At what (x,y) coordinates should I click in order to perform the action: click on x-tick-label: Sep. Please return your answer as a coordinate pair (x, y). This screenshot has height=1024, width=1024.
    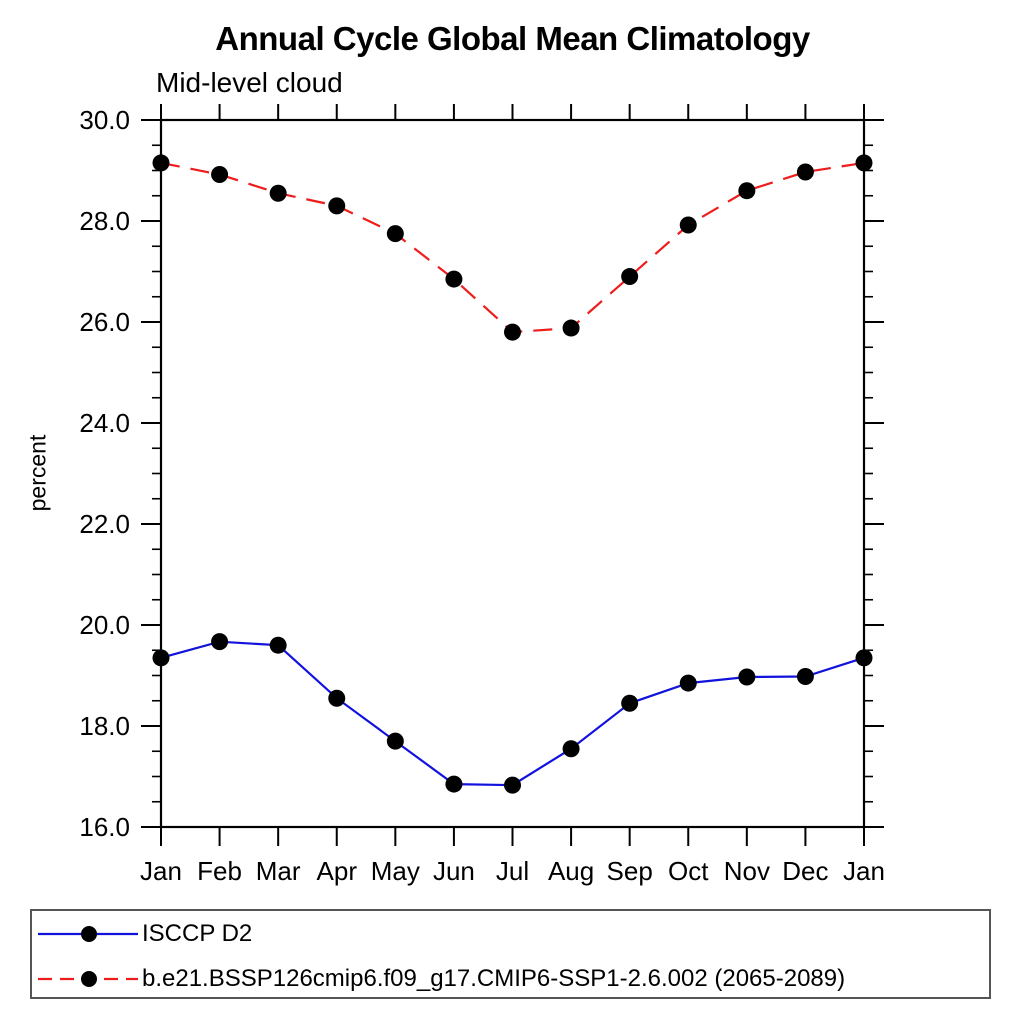
    Looking at the image, I should click on (630, 871).